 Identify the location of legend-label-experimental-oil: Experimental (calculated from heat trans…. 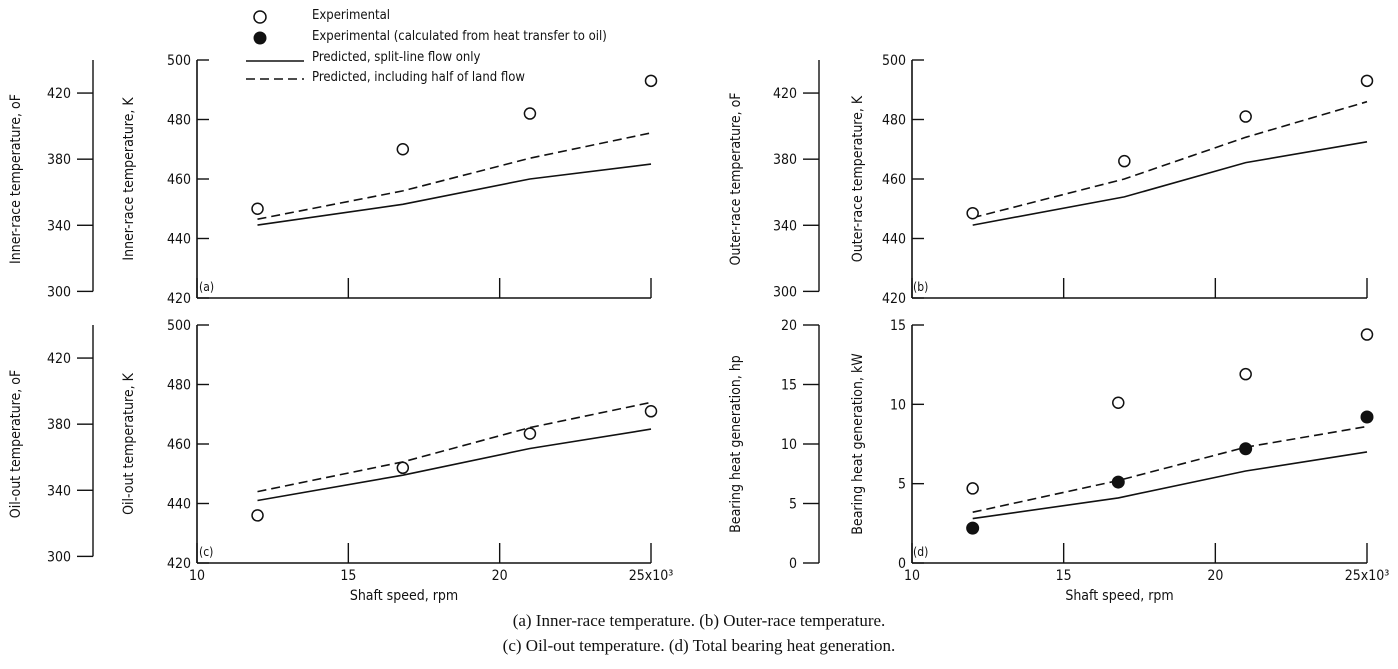
(459, 36).